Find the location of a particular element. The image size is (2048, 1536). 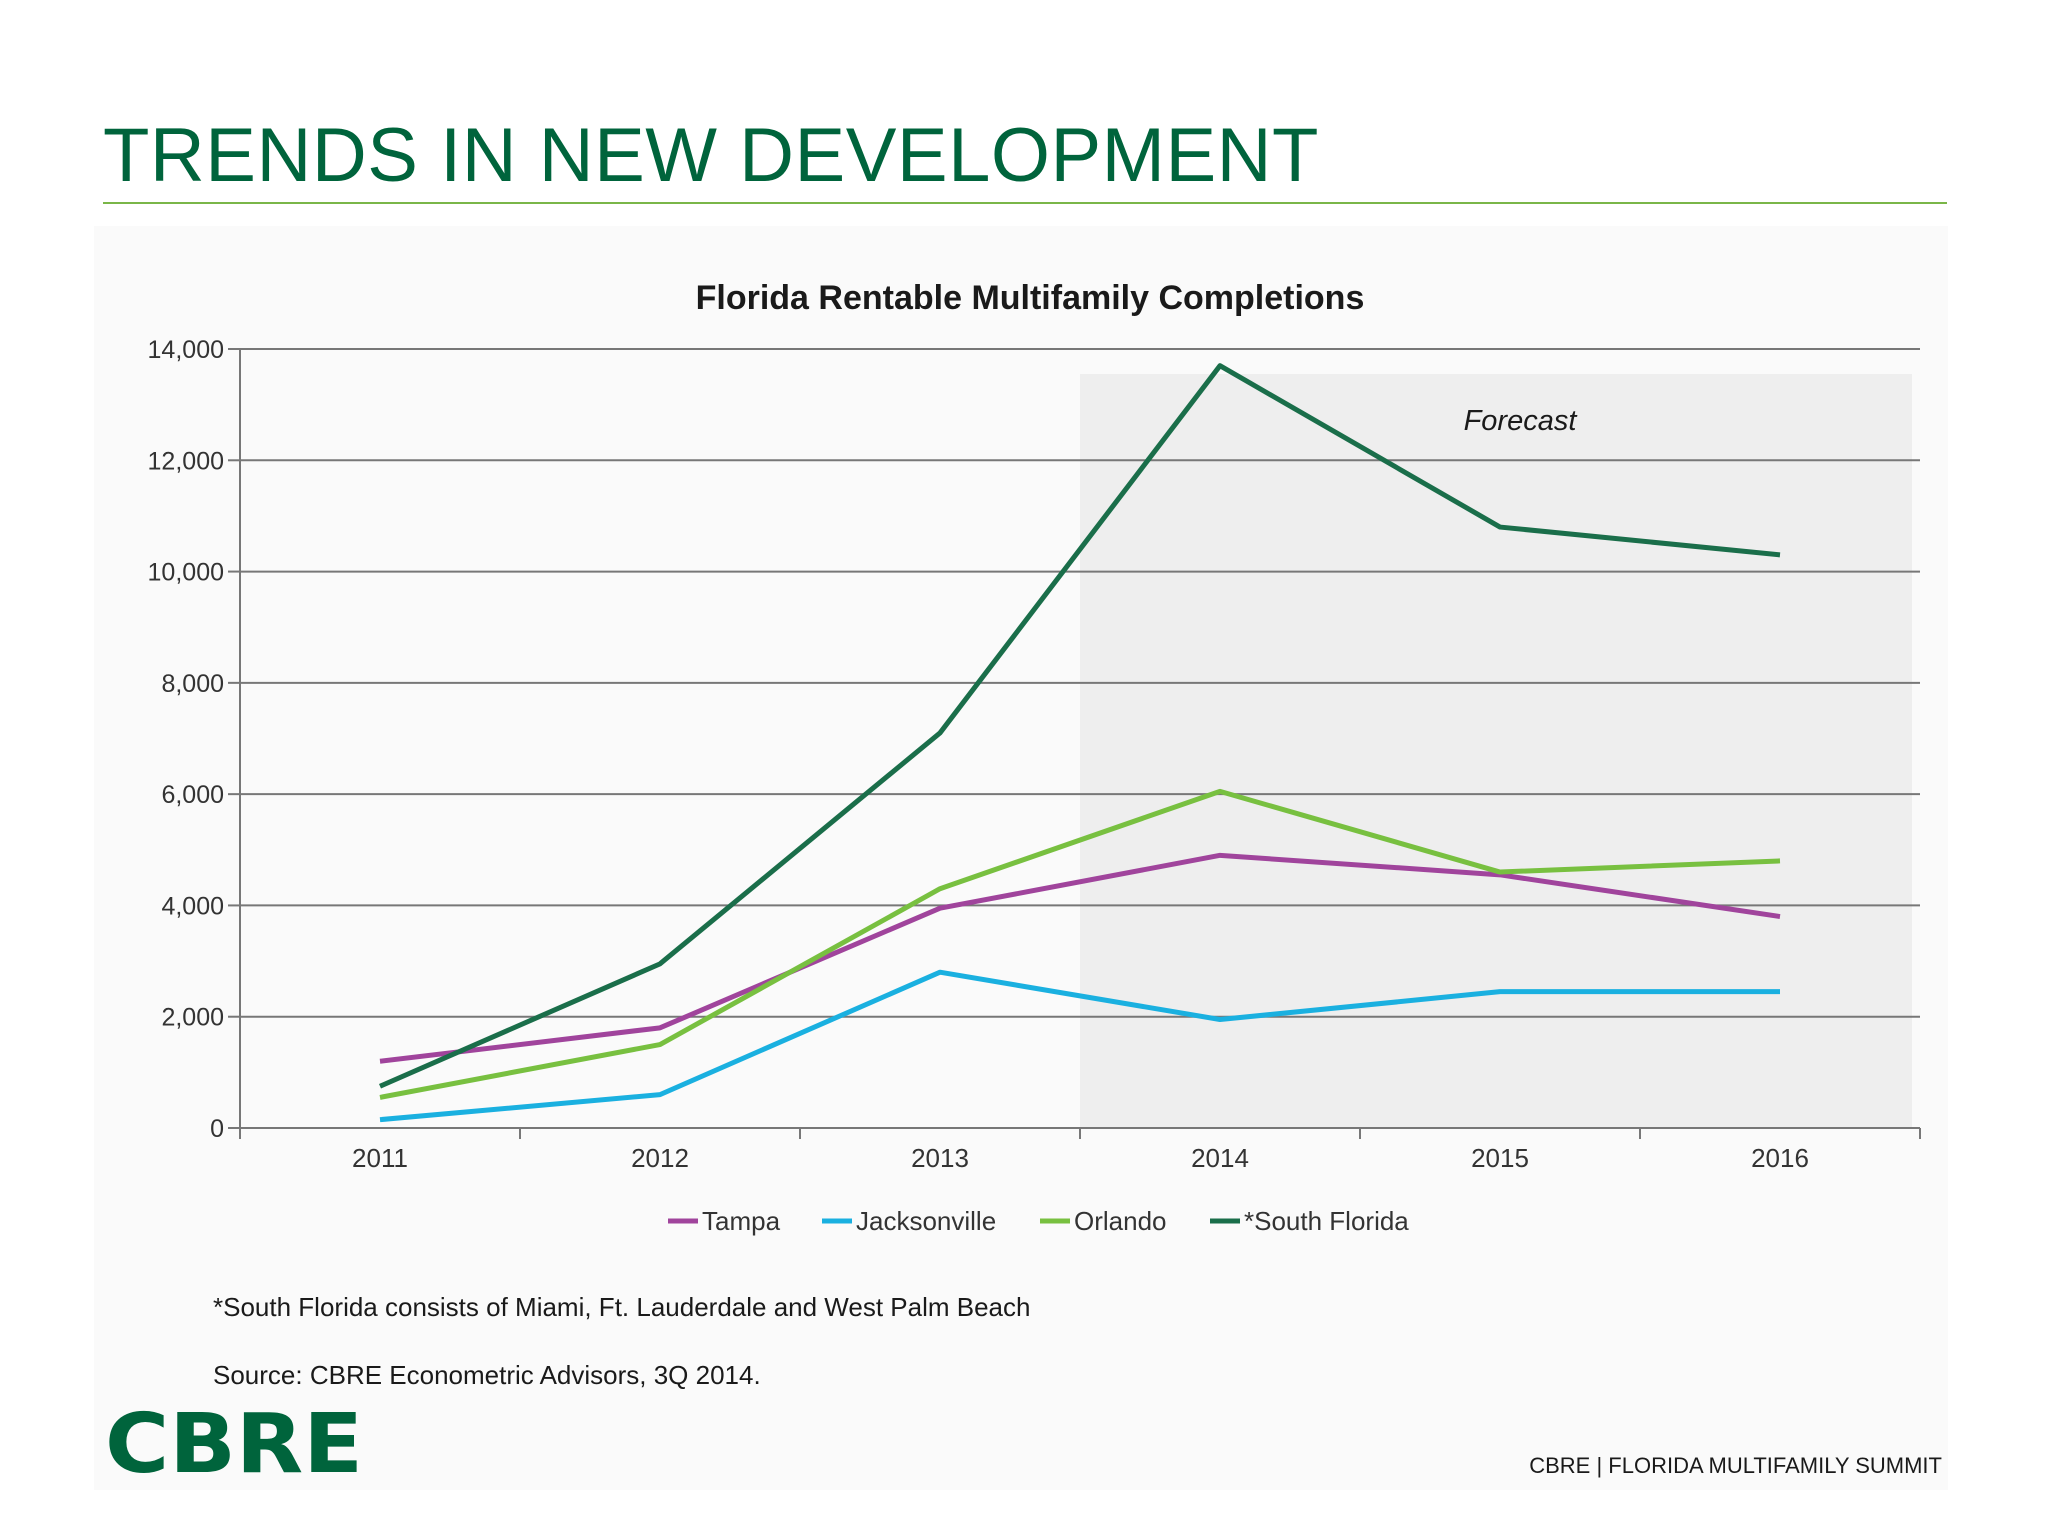

y-tick-label: 6,000 is located at coordinates (192, 795).